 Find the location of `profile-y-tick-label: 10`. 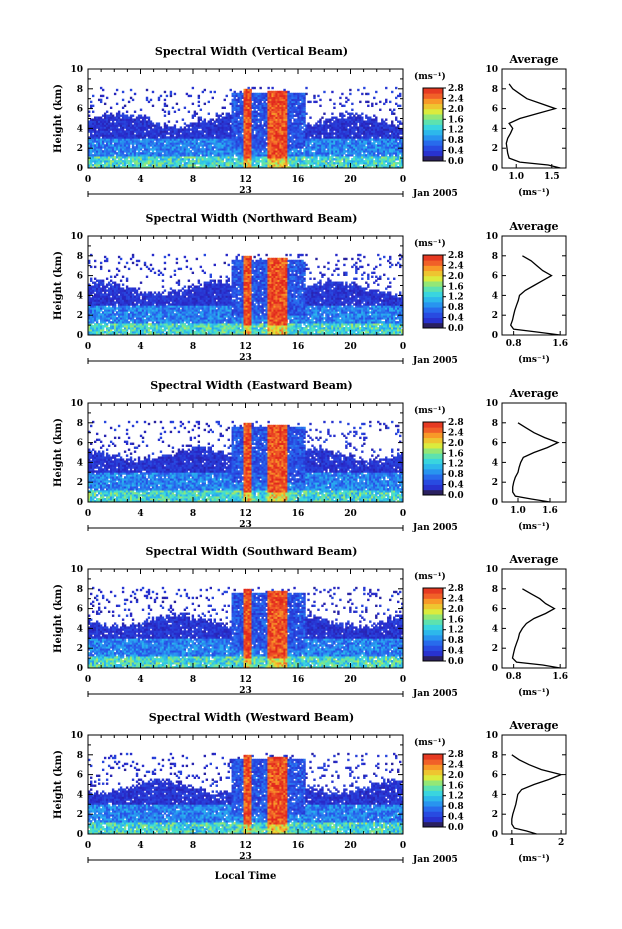

profile-y-tick-label: 10 is located at coordinates (491, 70).